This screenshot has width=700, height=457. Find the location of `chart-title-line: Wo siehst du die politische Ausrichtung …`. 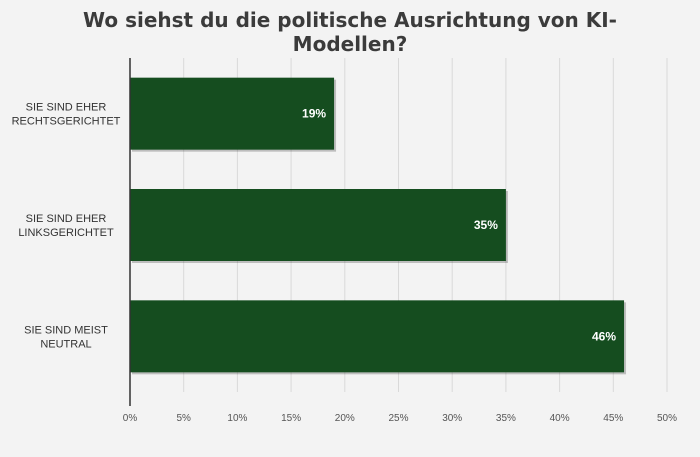

chart-title-line: Wo siehst du die politische Ausrichtung … is located at coordinates (350, 20).